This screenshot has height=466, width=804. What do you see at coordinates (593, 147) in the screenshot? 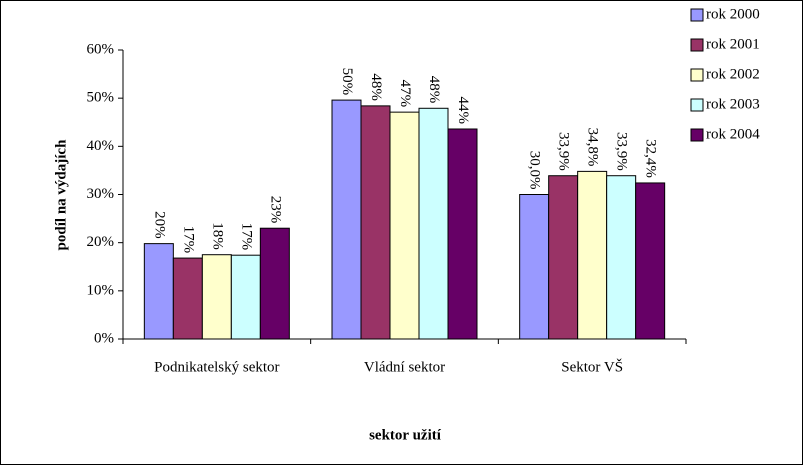
I see `value-label: 34,8%` at bounding box center [593, 147].